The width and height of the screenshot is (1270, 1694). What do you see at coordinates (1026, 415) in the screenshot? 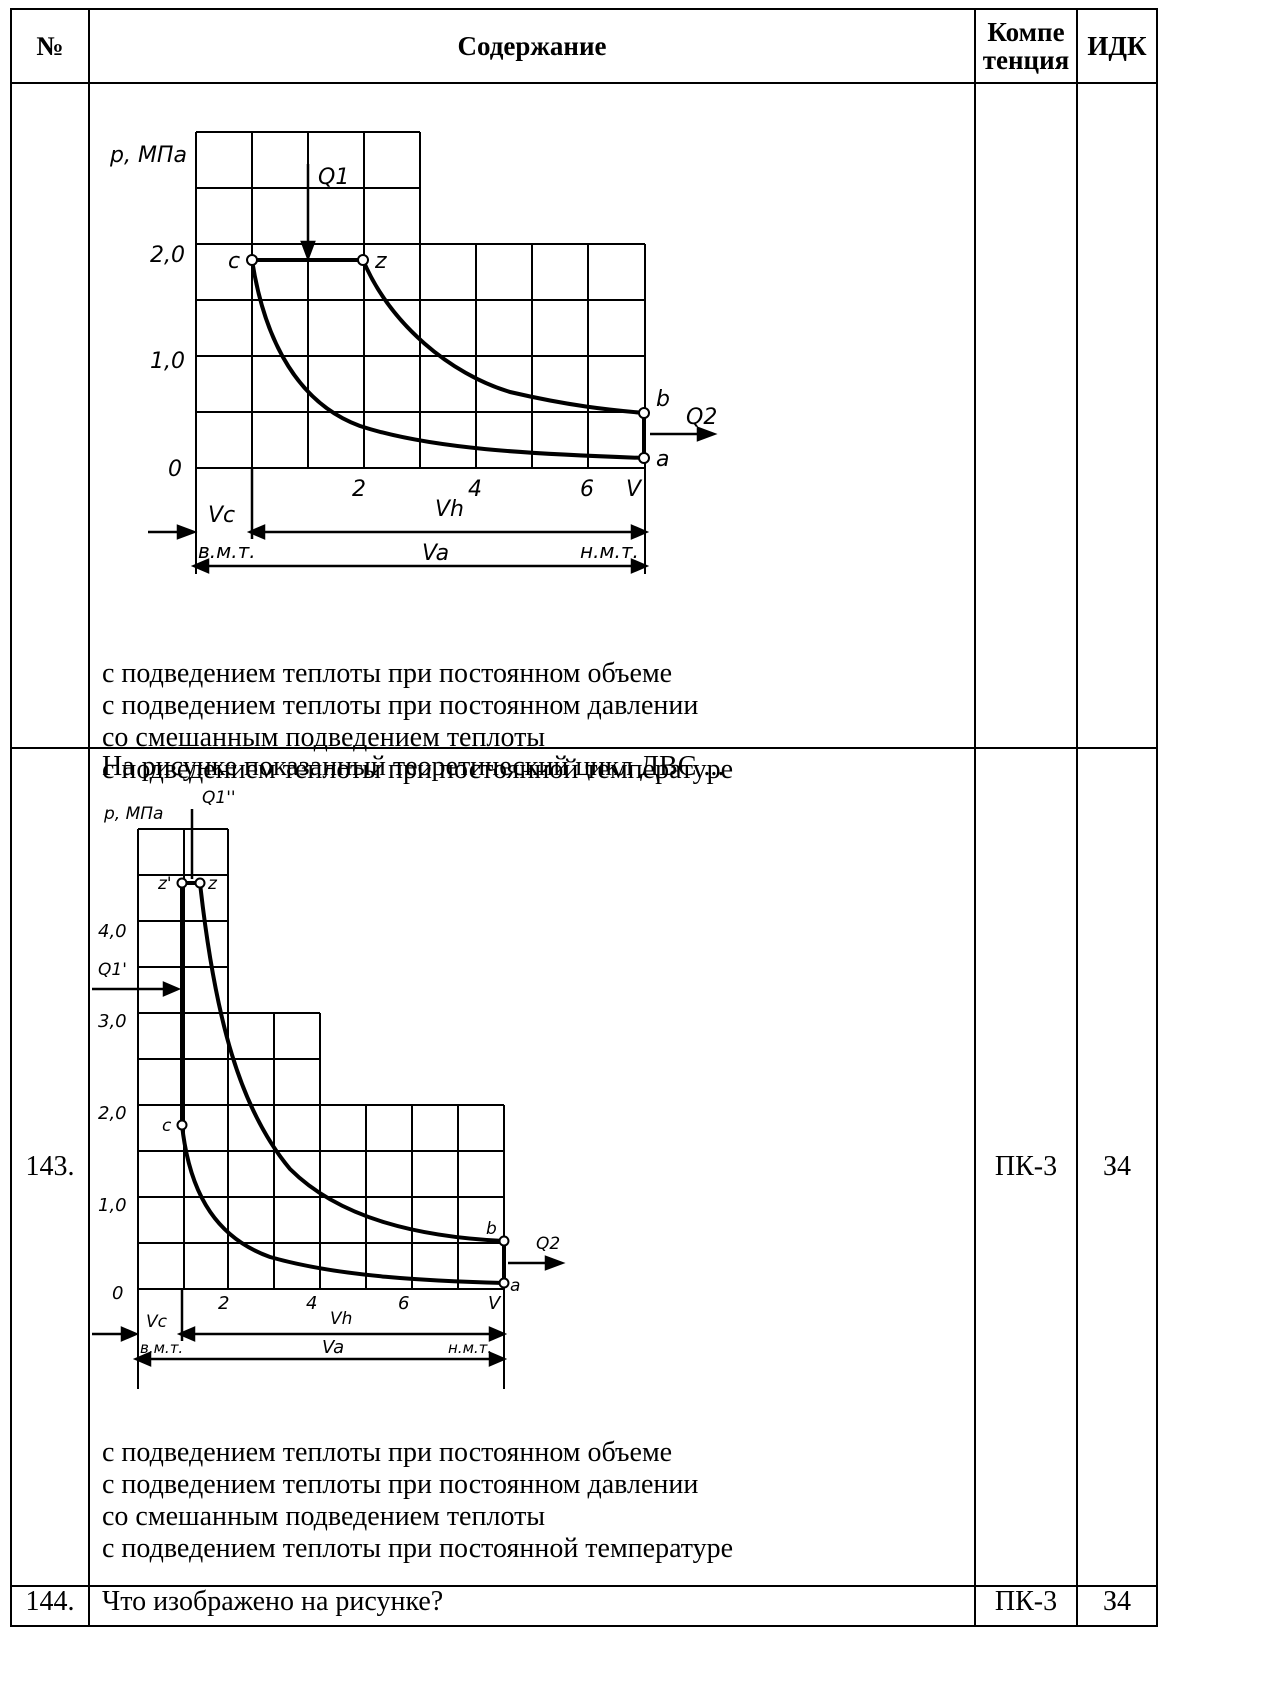
I see `row-competence-cell` at bounding box center [1026, 415].